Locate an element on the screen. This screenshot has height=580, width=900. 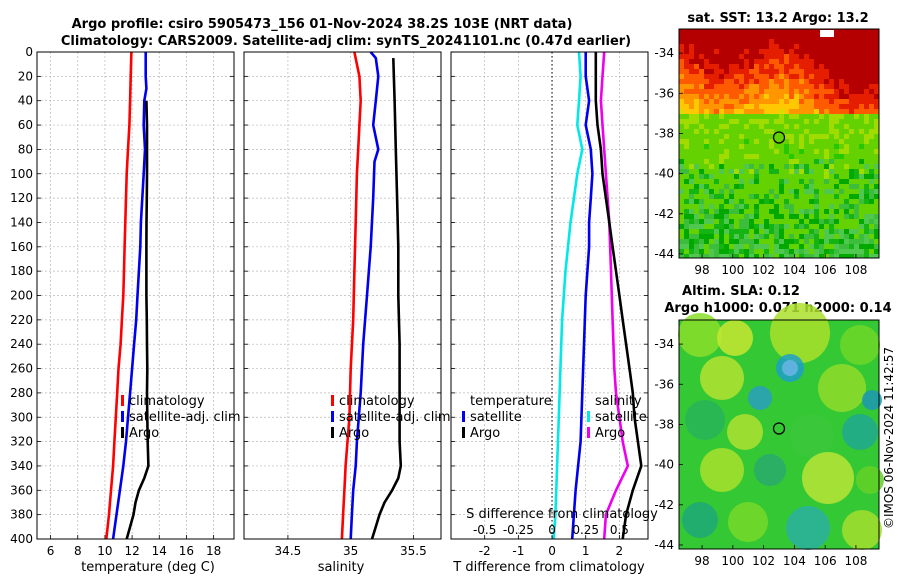
map-y-tick-label: -38 is located at coordinates (664, 424).